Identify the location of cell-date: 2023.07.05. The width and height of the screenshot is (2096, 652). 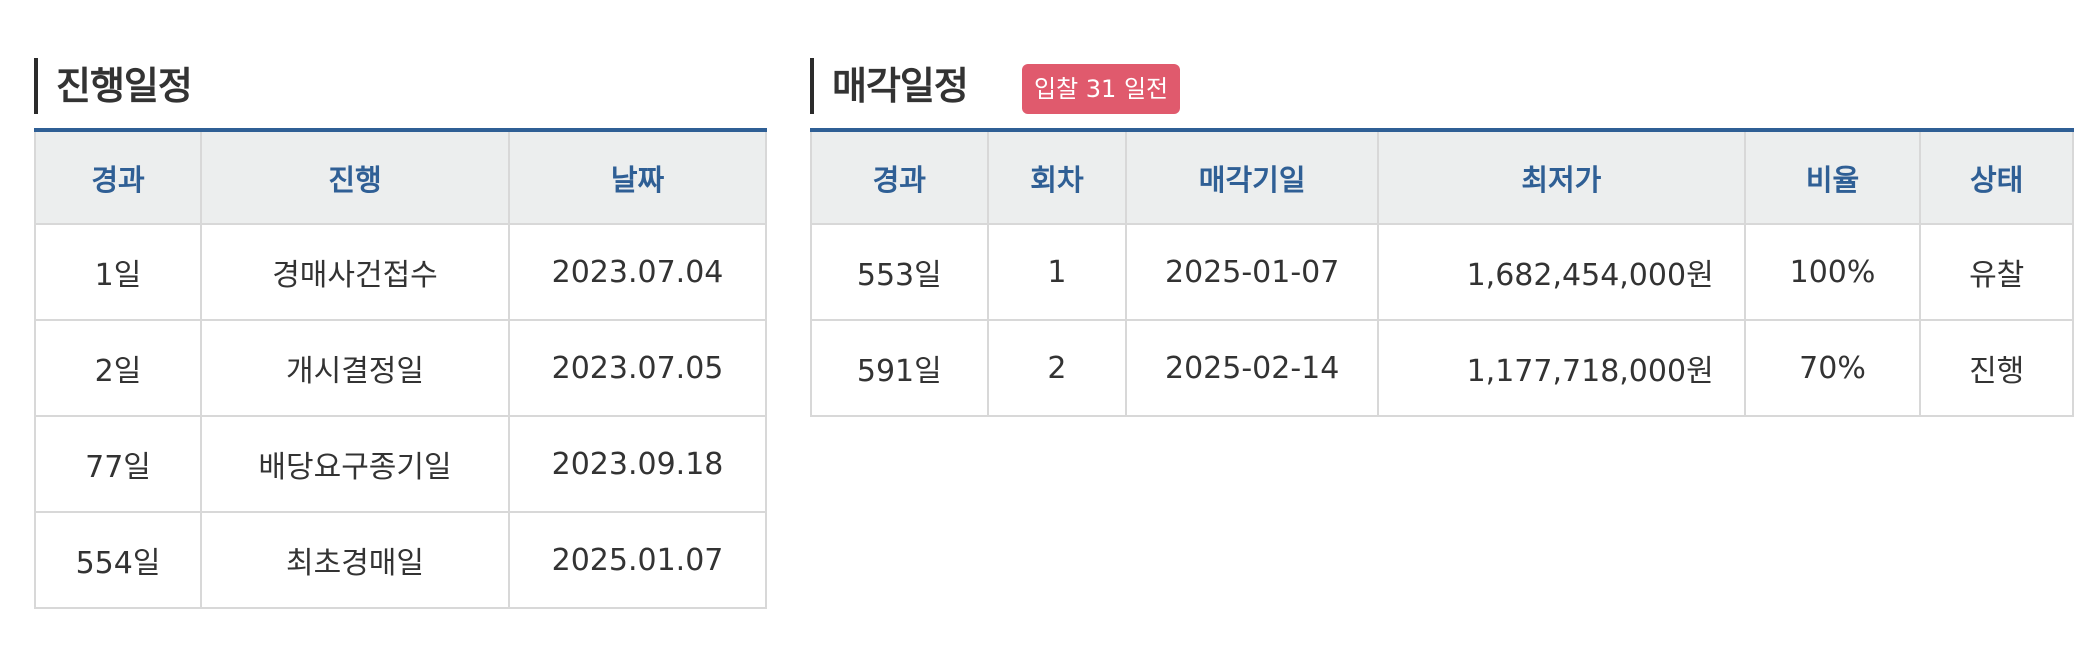
(637, 368).